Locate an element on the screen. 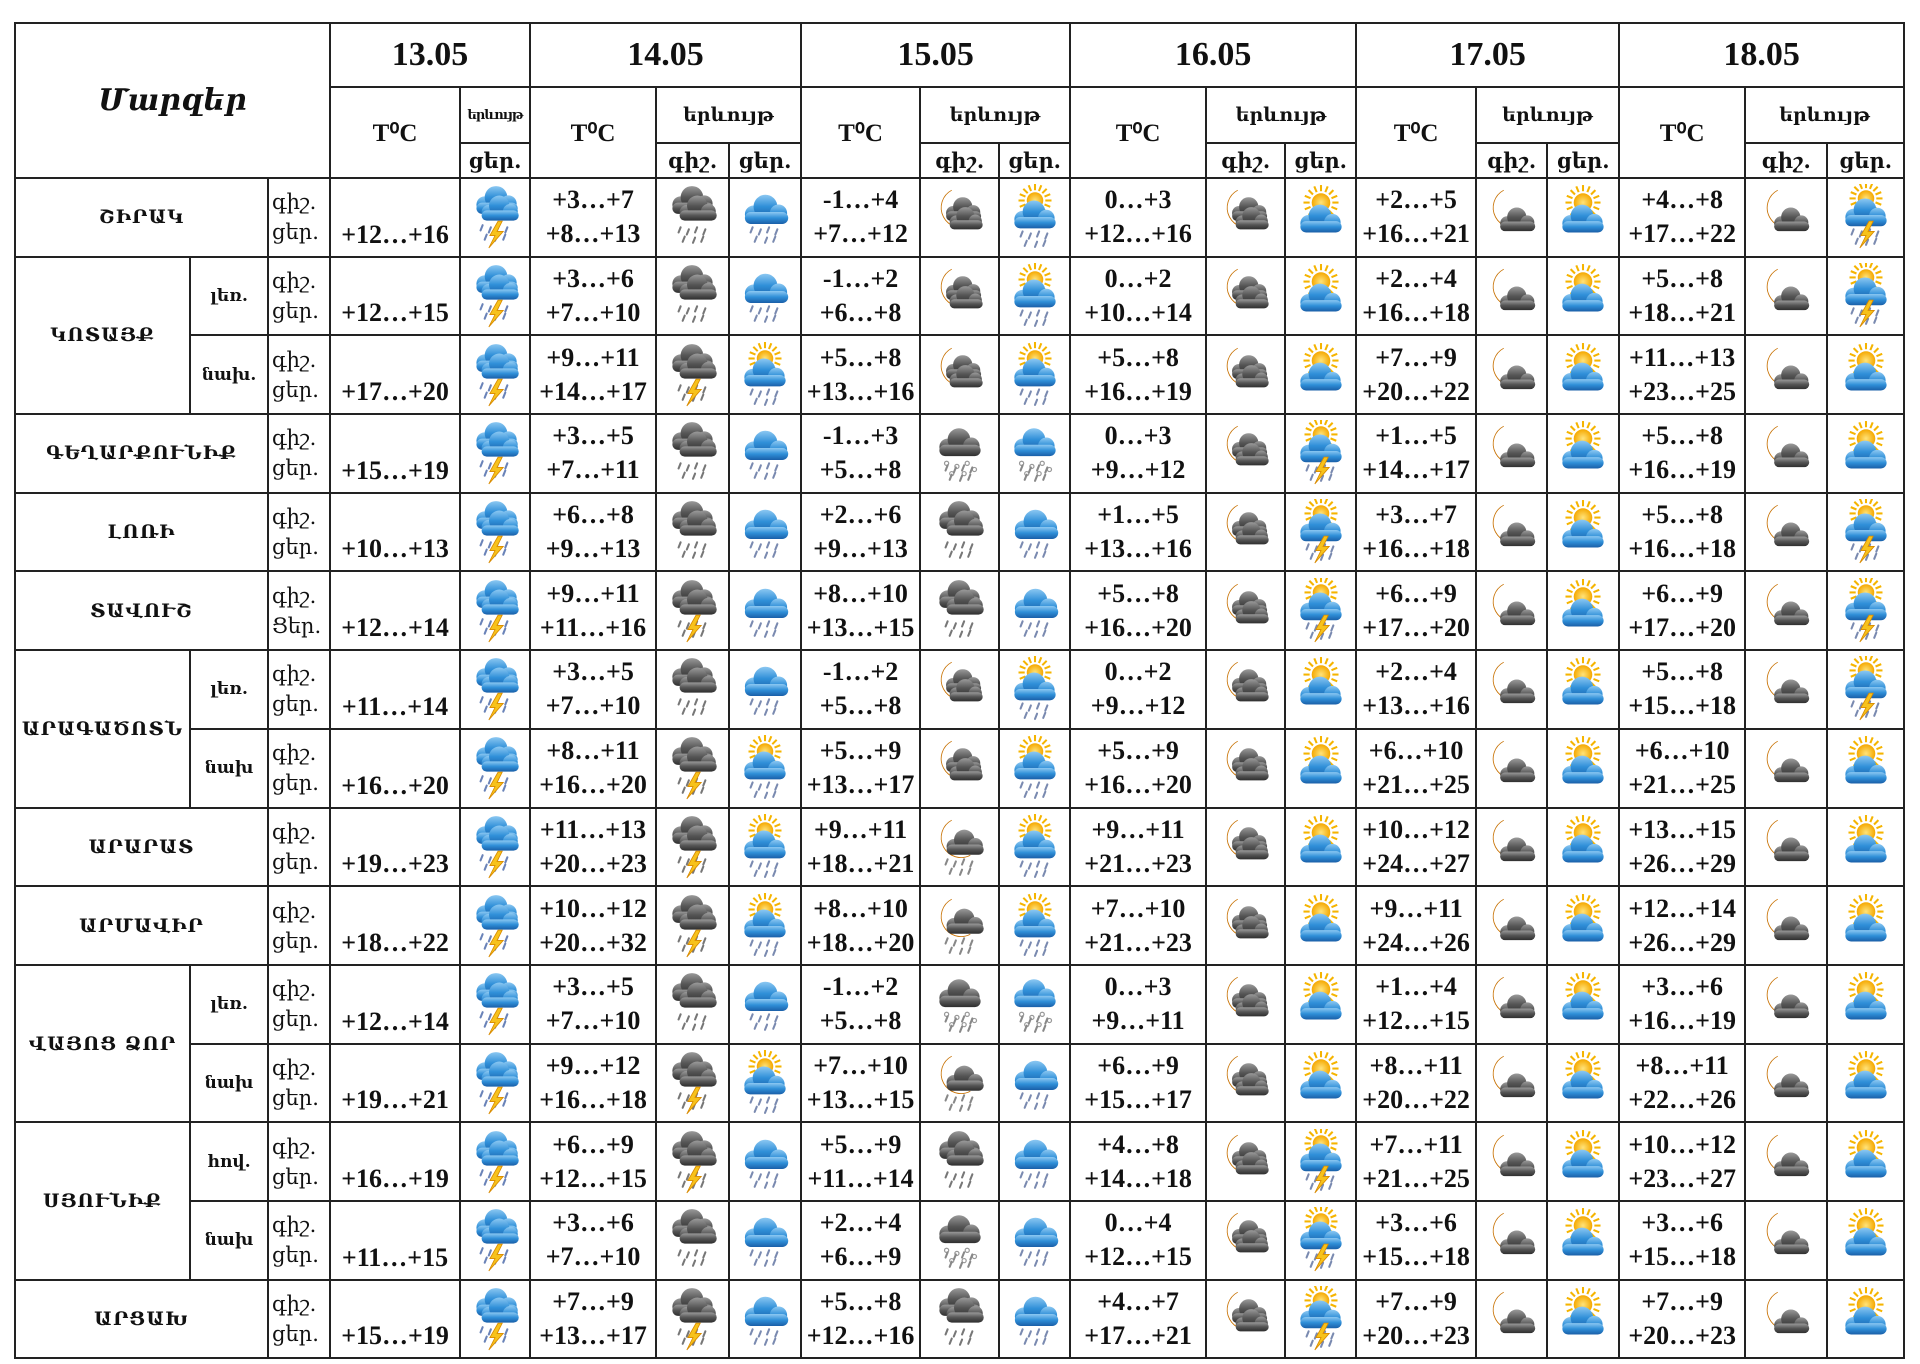 The image size is (1920, 1364). day-temperature: +12…+15 is located at coordinates (395, 313).